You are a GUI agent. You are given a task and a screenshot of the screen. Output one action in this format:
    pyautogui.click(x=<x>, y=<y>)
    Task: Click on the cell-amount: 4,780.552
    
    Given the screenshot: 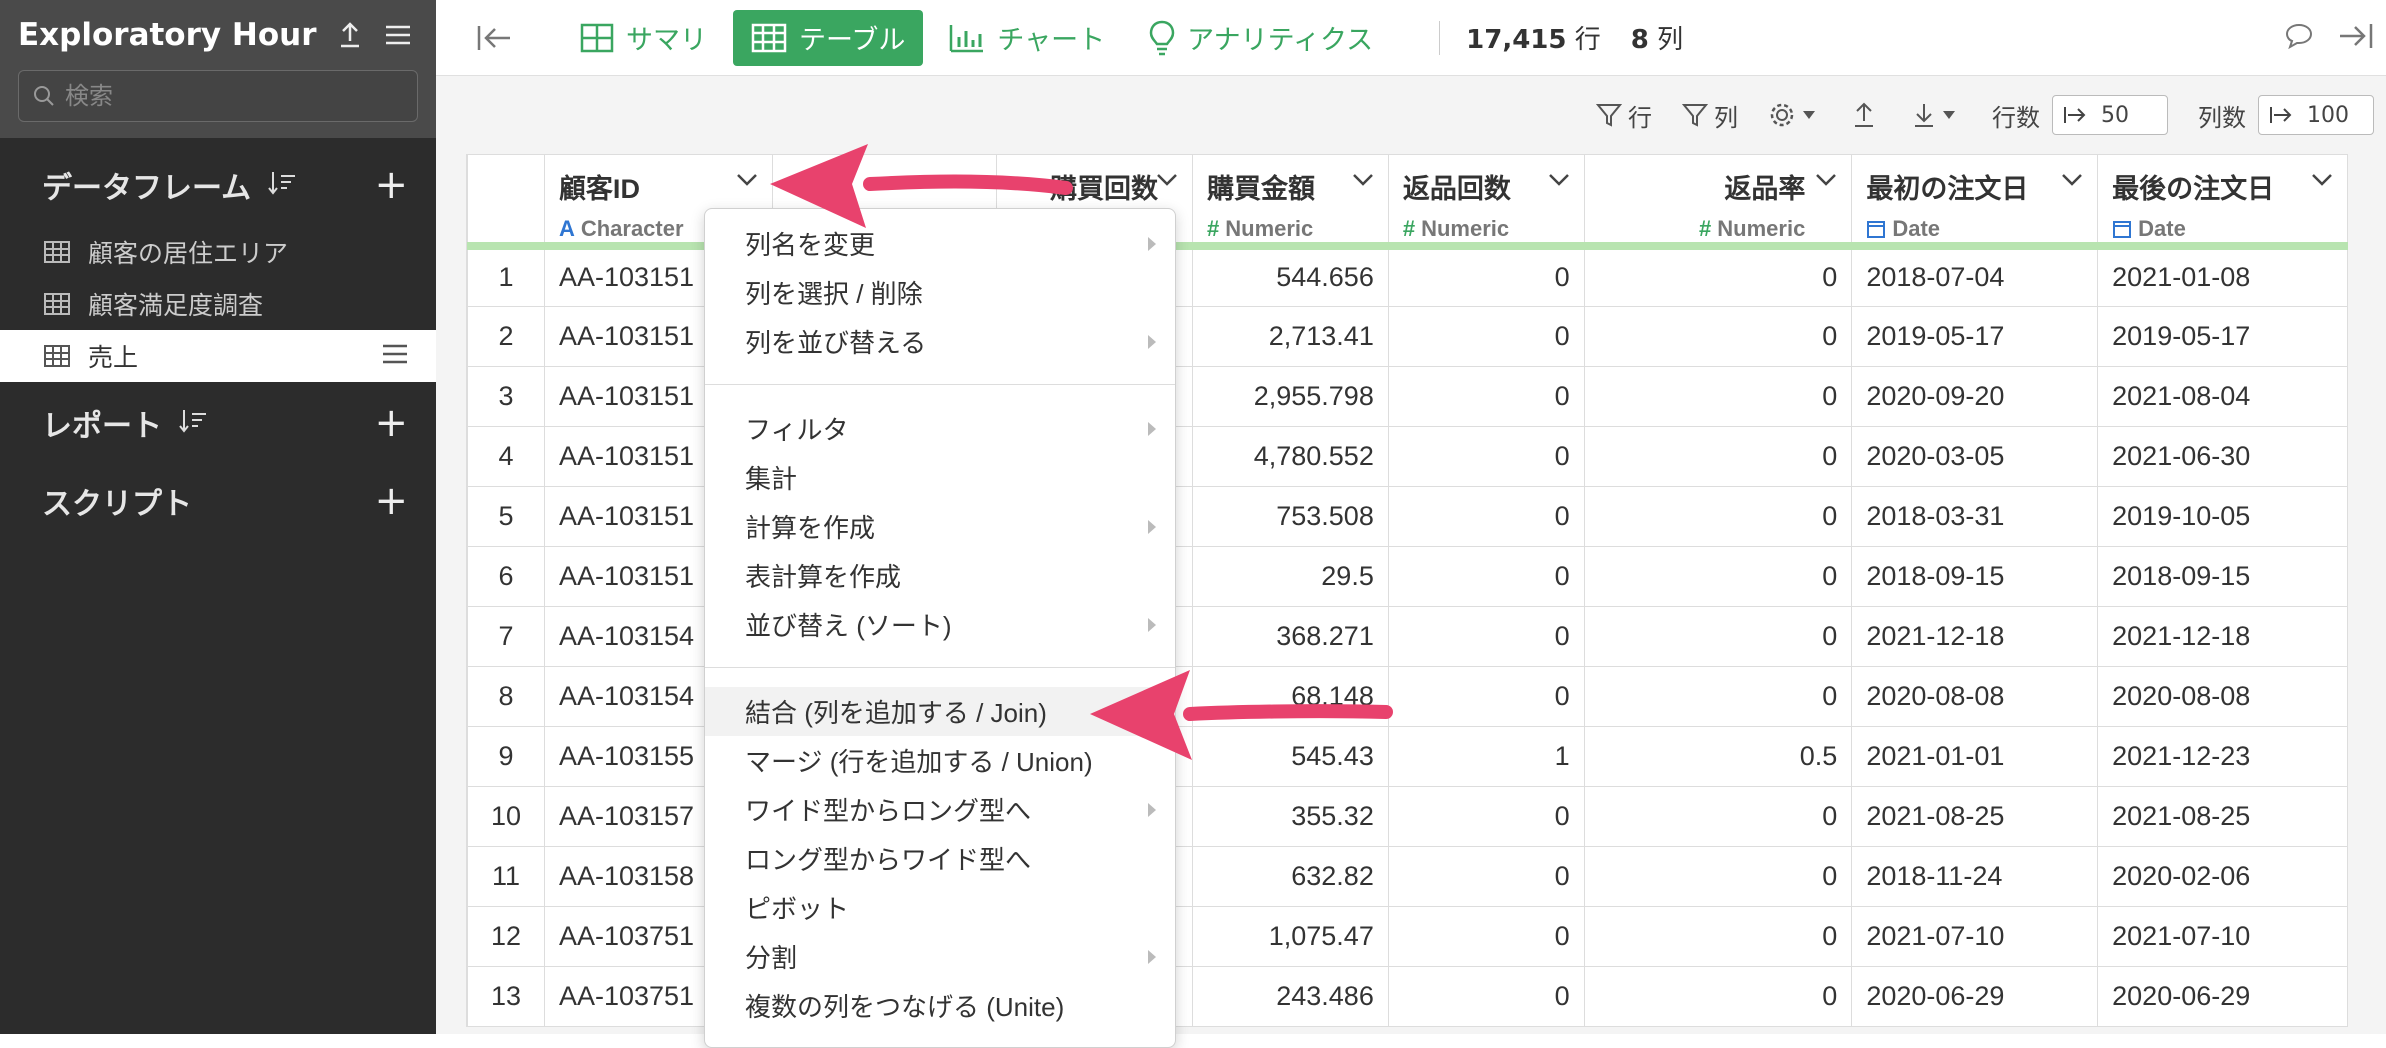 What is the action you would take?
    pyautogui.click(x=1290, y=456)
    